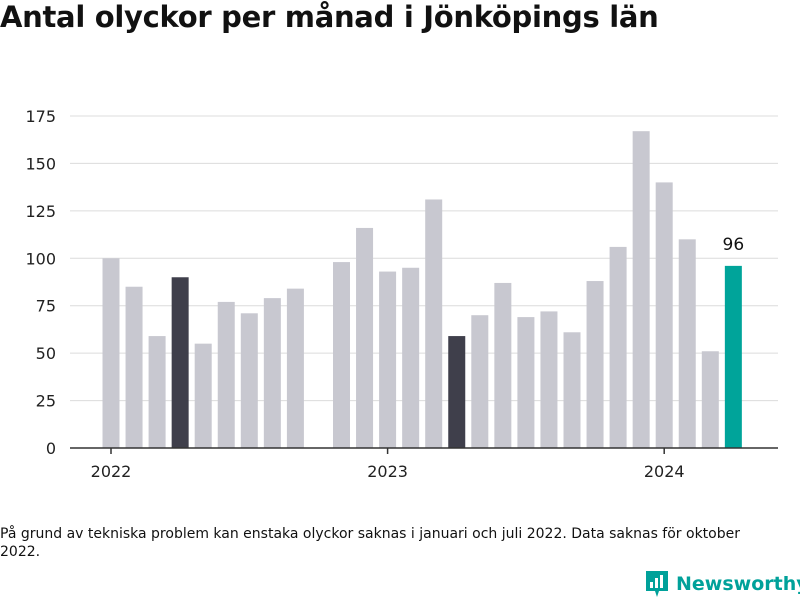 Image resolution: width=800 pixels, height=600 pixels. Describe the element at coordinates (46, 353) in the screenshot. I see `y-tick-label: 50` at that location.